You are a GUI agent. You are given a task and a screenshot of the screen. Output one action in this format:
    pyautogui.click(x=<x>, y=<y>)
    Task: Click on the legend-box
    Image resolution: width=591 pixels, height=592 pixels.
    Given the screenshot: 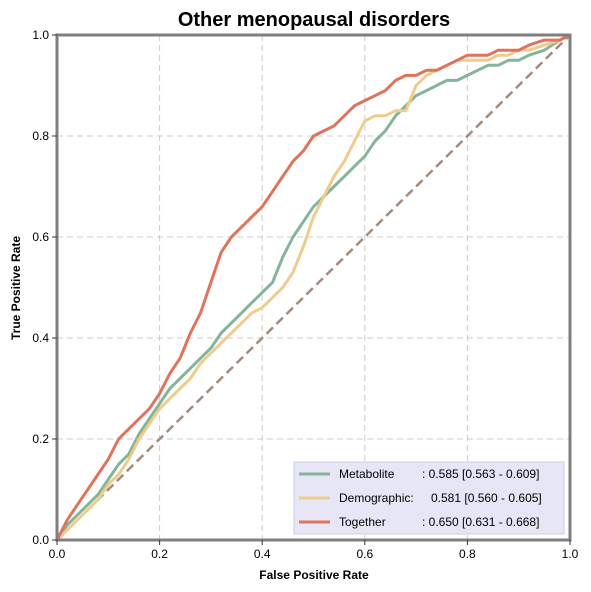 What is the action you would take?
    pyautogui.click(x=429, y=498)
    